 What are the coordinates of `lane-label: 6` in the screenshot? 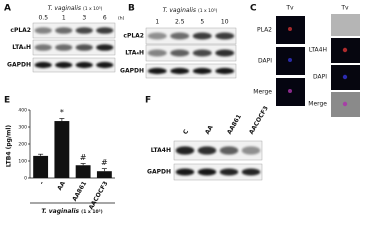 It's located at (105, 18).